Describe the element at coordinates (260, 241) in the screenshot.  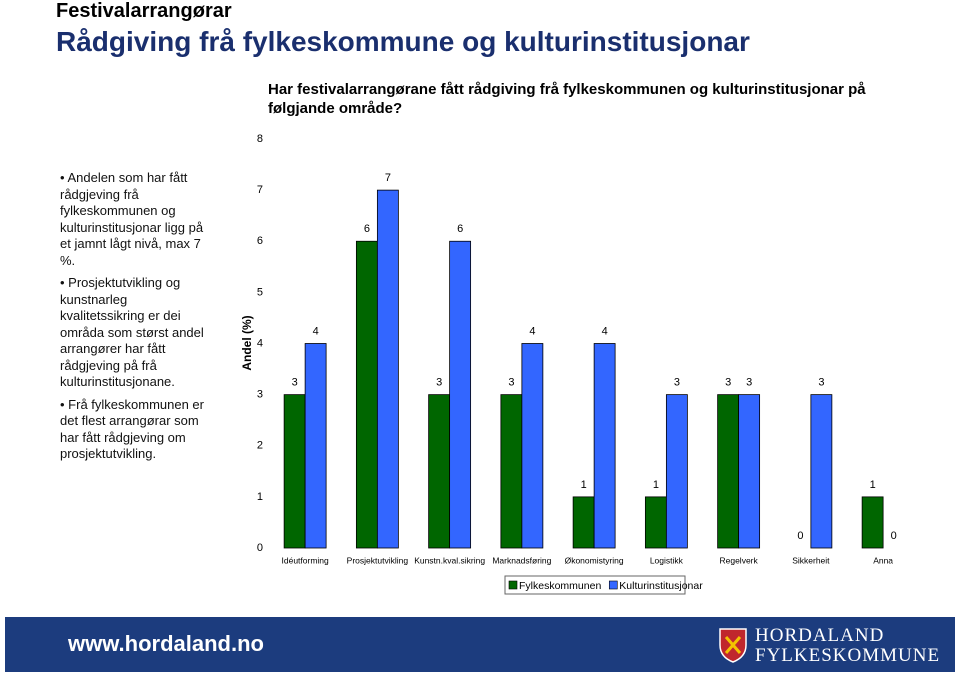
I see `y-tick-label: 6` at that location.